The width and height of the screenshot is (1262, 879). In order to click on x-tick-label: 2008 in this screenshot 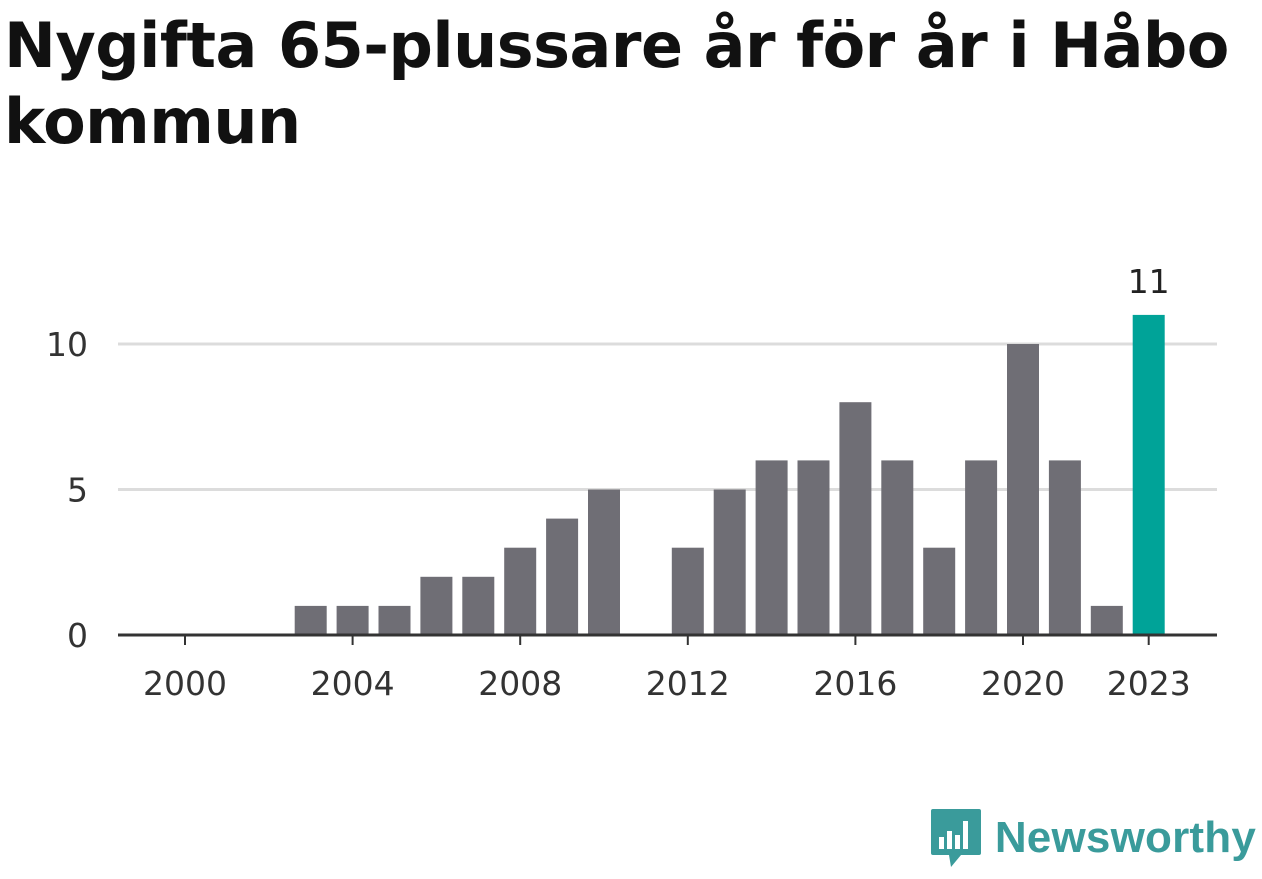, I will do `click(520, 683)`.